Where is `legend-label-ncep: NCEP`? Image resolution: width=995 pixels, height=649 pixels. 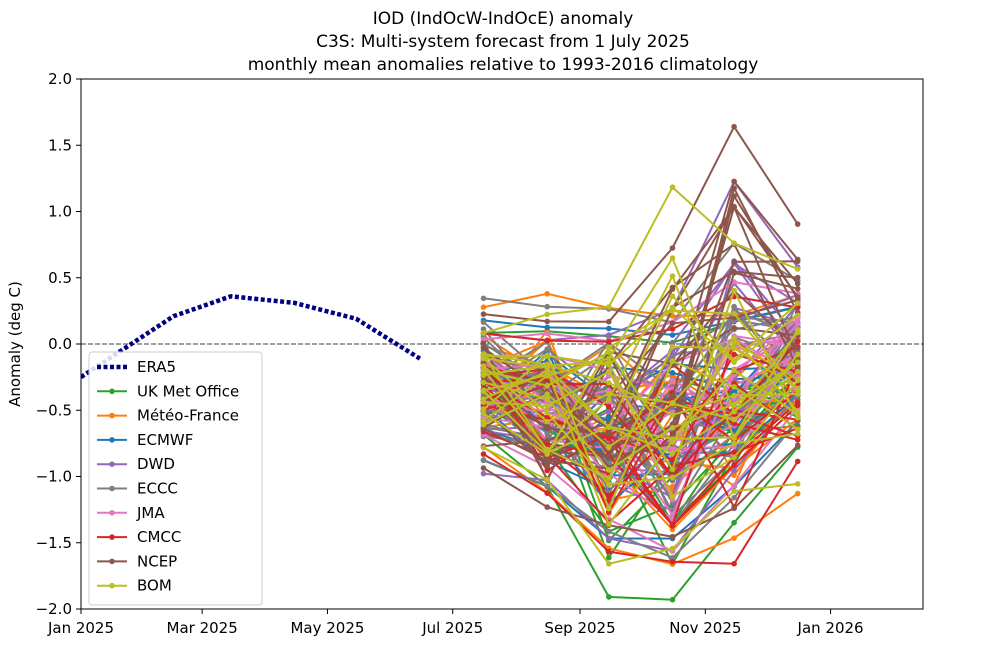
legend-label-ncep: NCEP is located at coordinates (157, 561).